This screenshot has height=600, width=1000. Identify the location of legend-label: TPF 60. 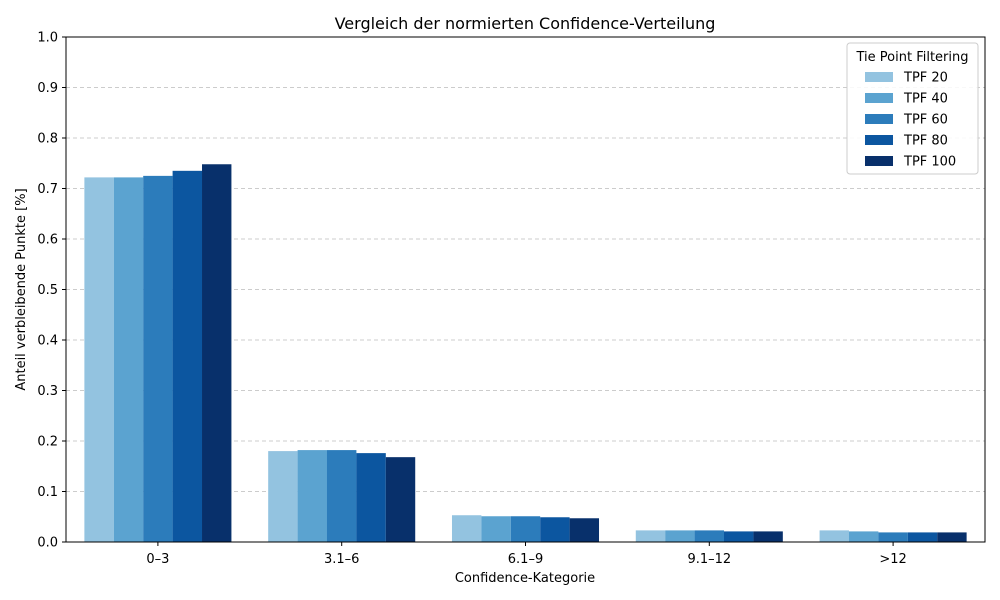
(925, 120).